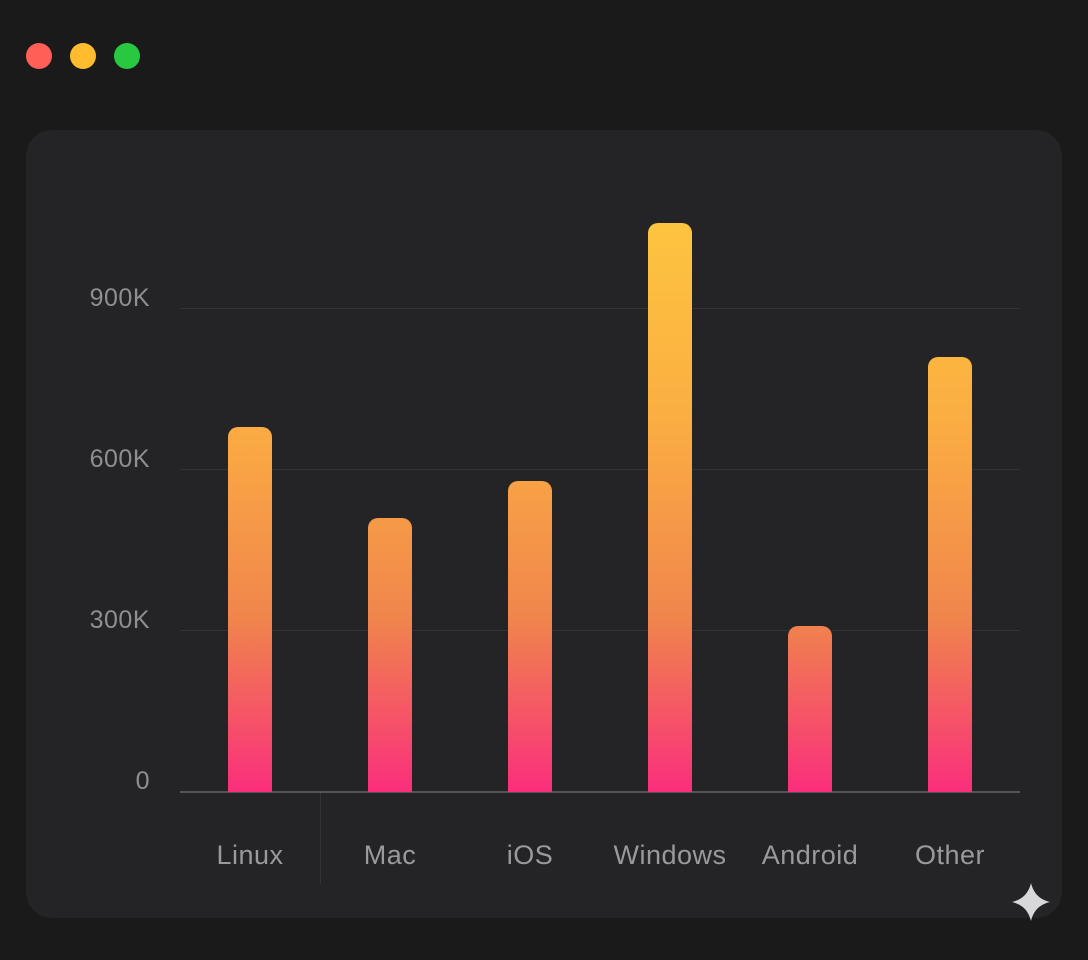  I want to click on y-axis-label-300k: 300K, so click(119, 620).